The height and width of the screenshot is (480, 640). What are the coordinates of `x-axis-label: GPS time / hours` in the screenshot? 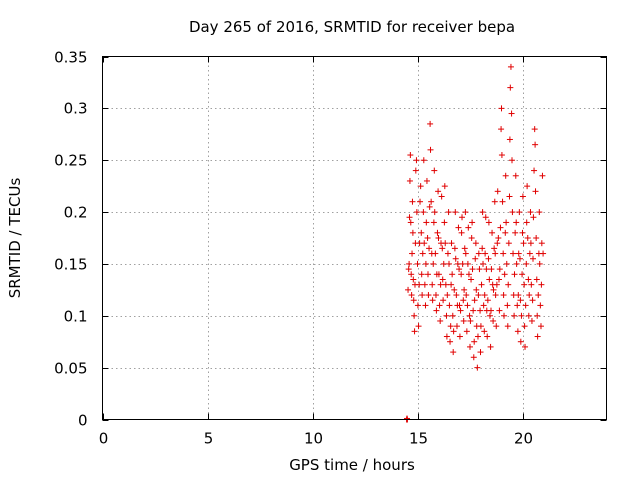 It's located at (352, 465).